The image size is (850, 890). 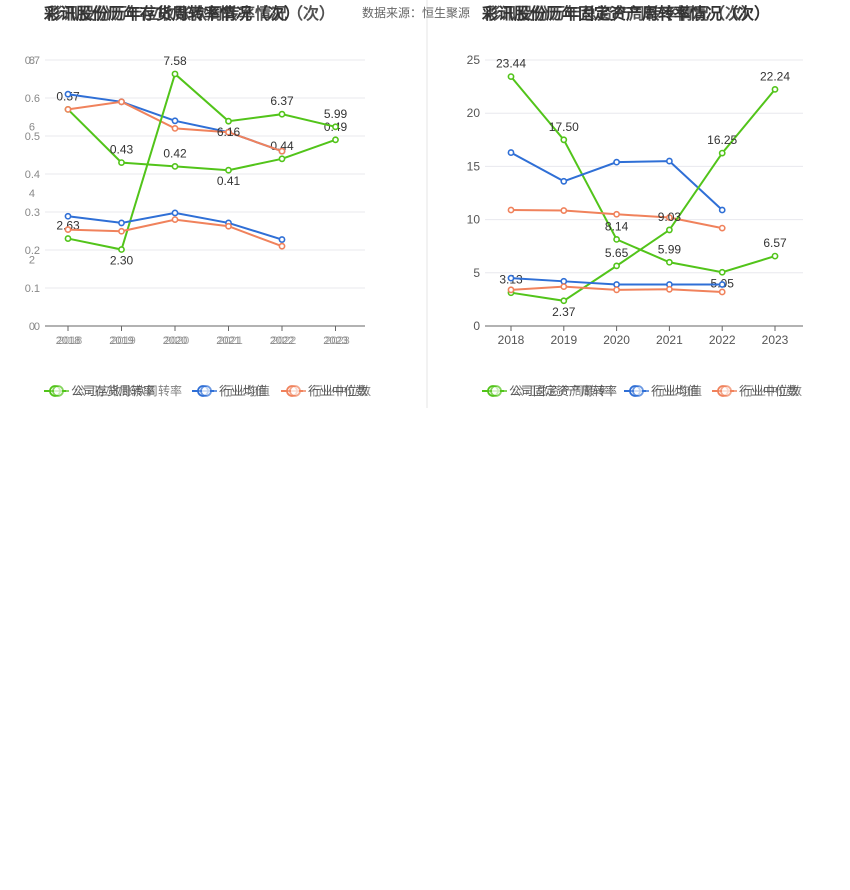 What do you see at coordinates (669, 340) in the screenshot?
I see `right-x-tick-label: 2021` at bounding box center [669, 340].